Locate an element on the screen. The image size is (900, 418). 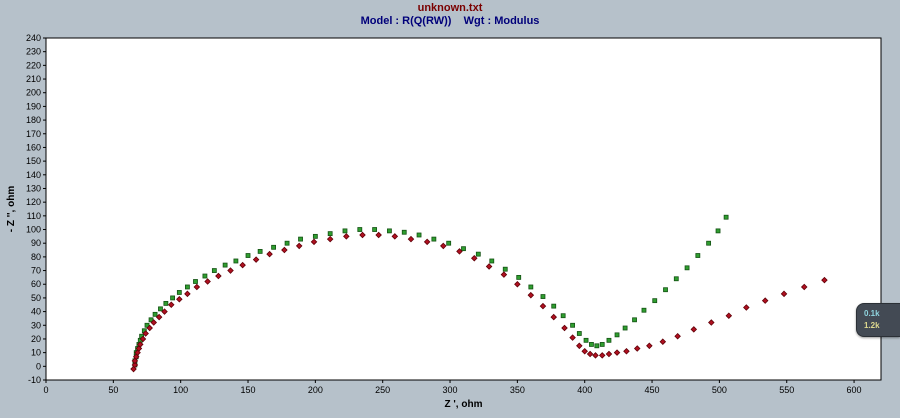
y-tick-label: 140 is located at coordinates (33, 175).